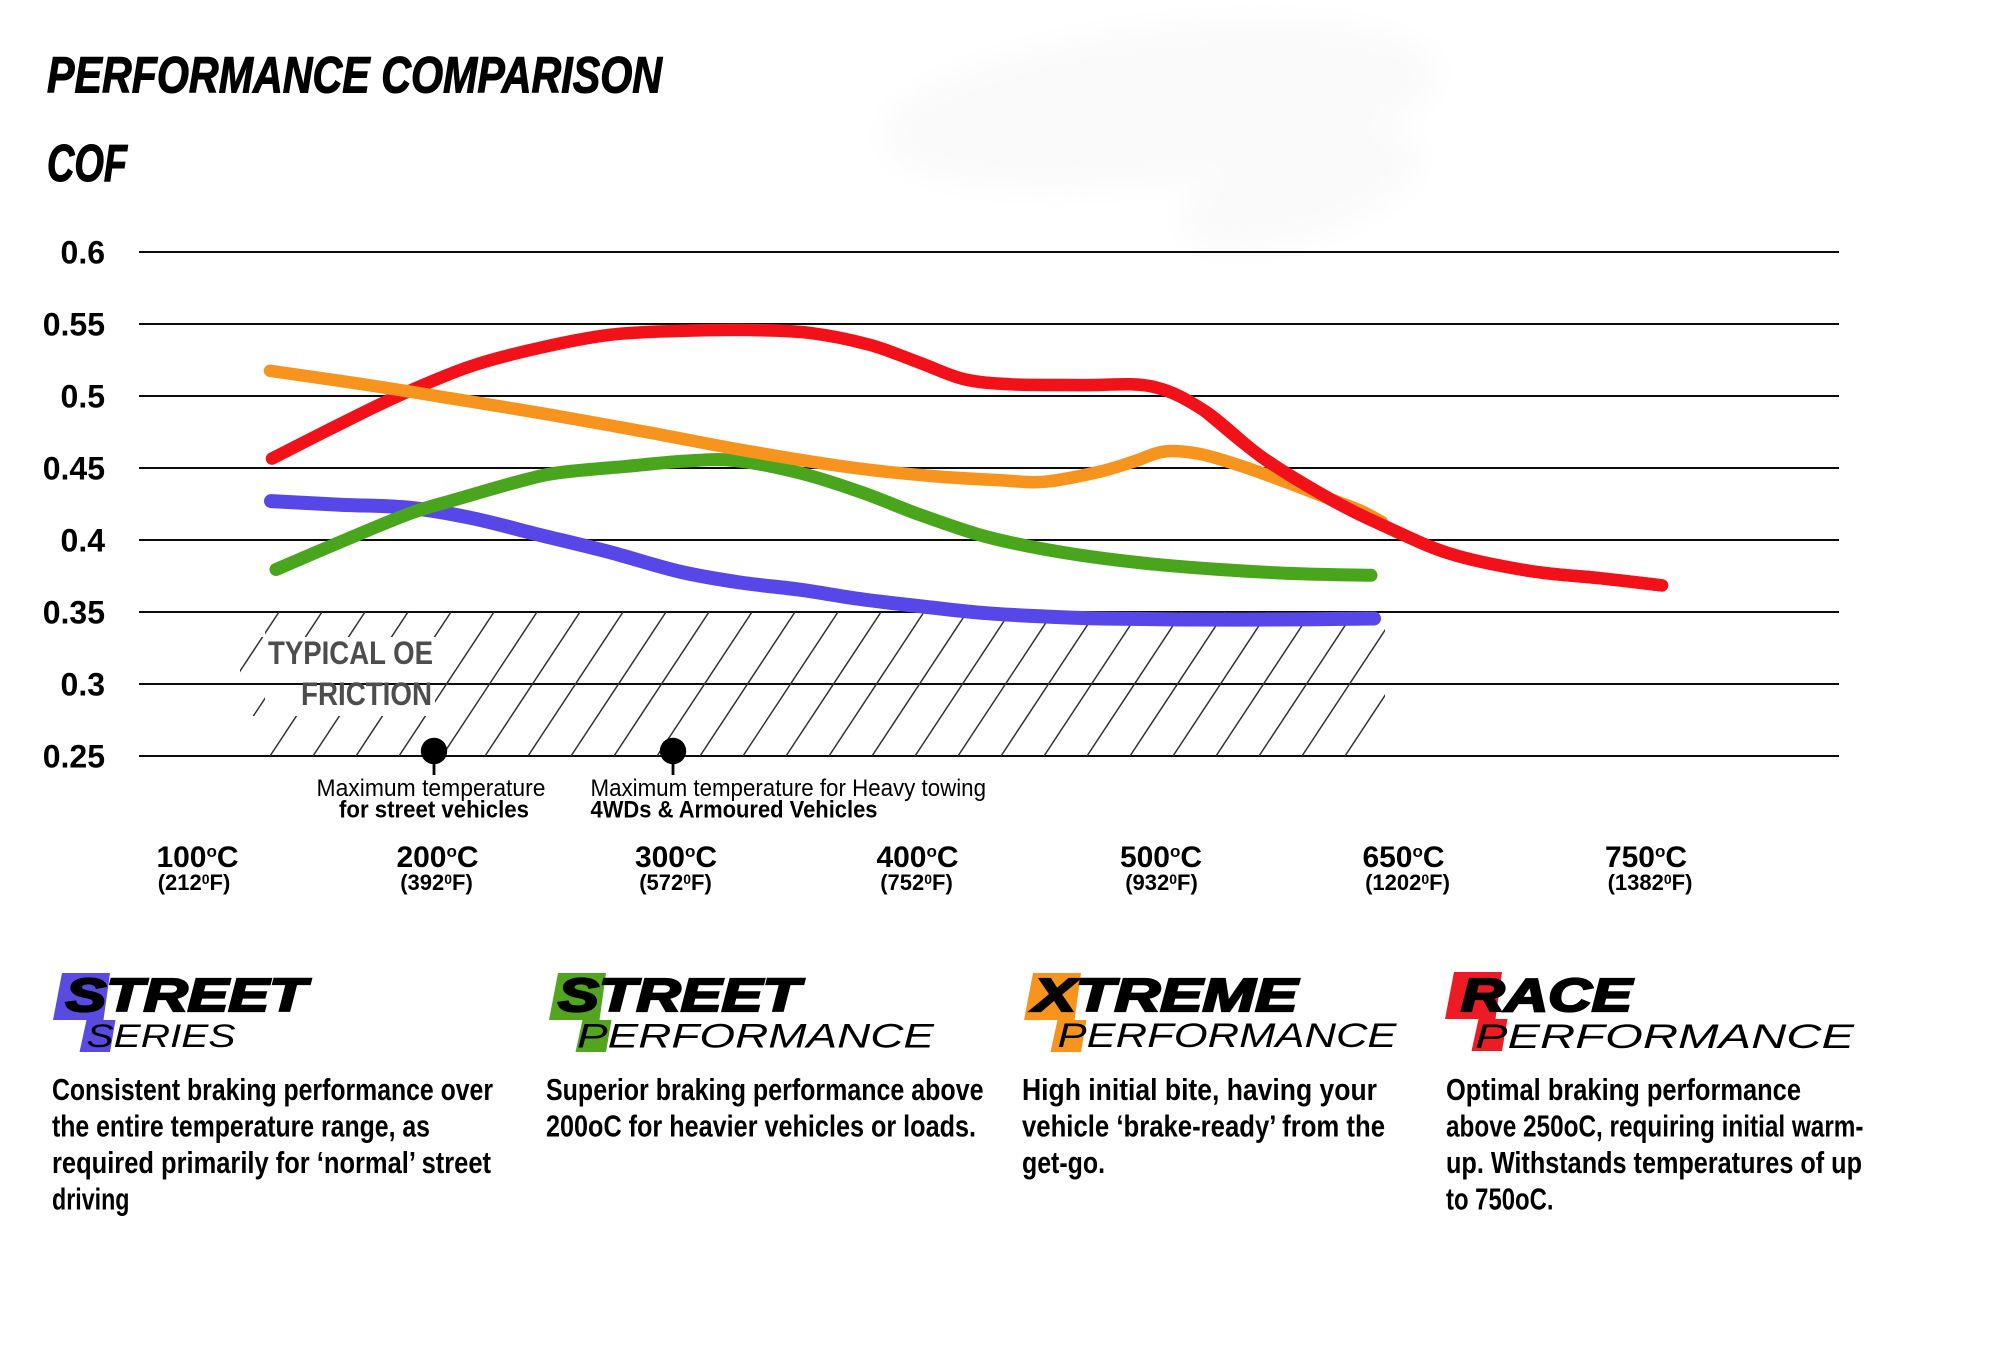  I want to click on svg-text: 0.25, so click(74, 757).